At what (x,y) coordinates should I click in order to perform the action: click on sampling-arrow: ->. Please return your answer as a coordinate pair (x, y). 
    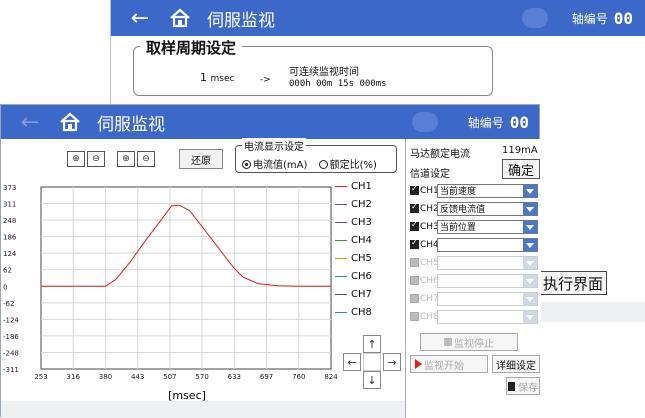
    Looking at the image, I should click on (265, 80).